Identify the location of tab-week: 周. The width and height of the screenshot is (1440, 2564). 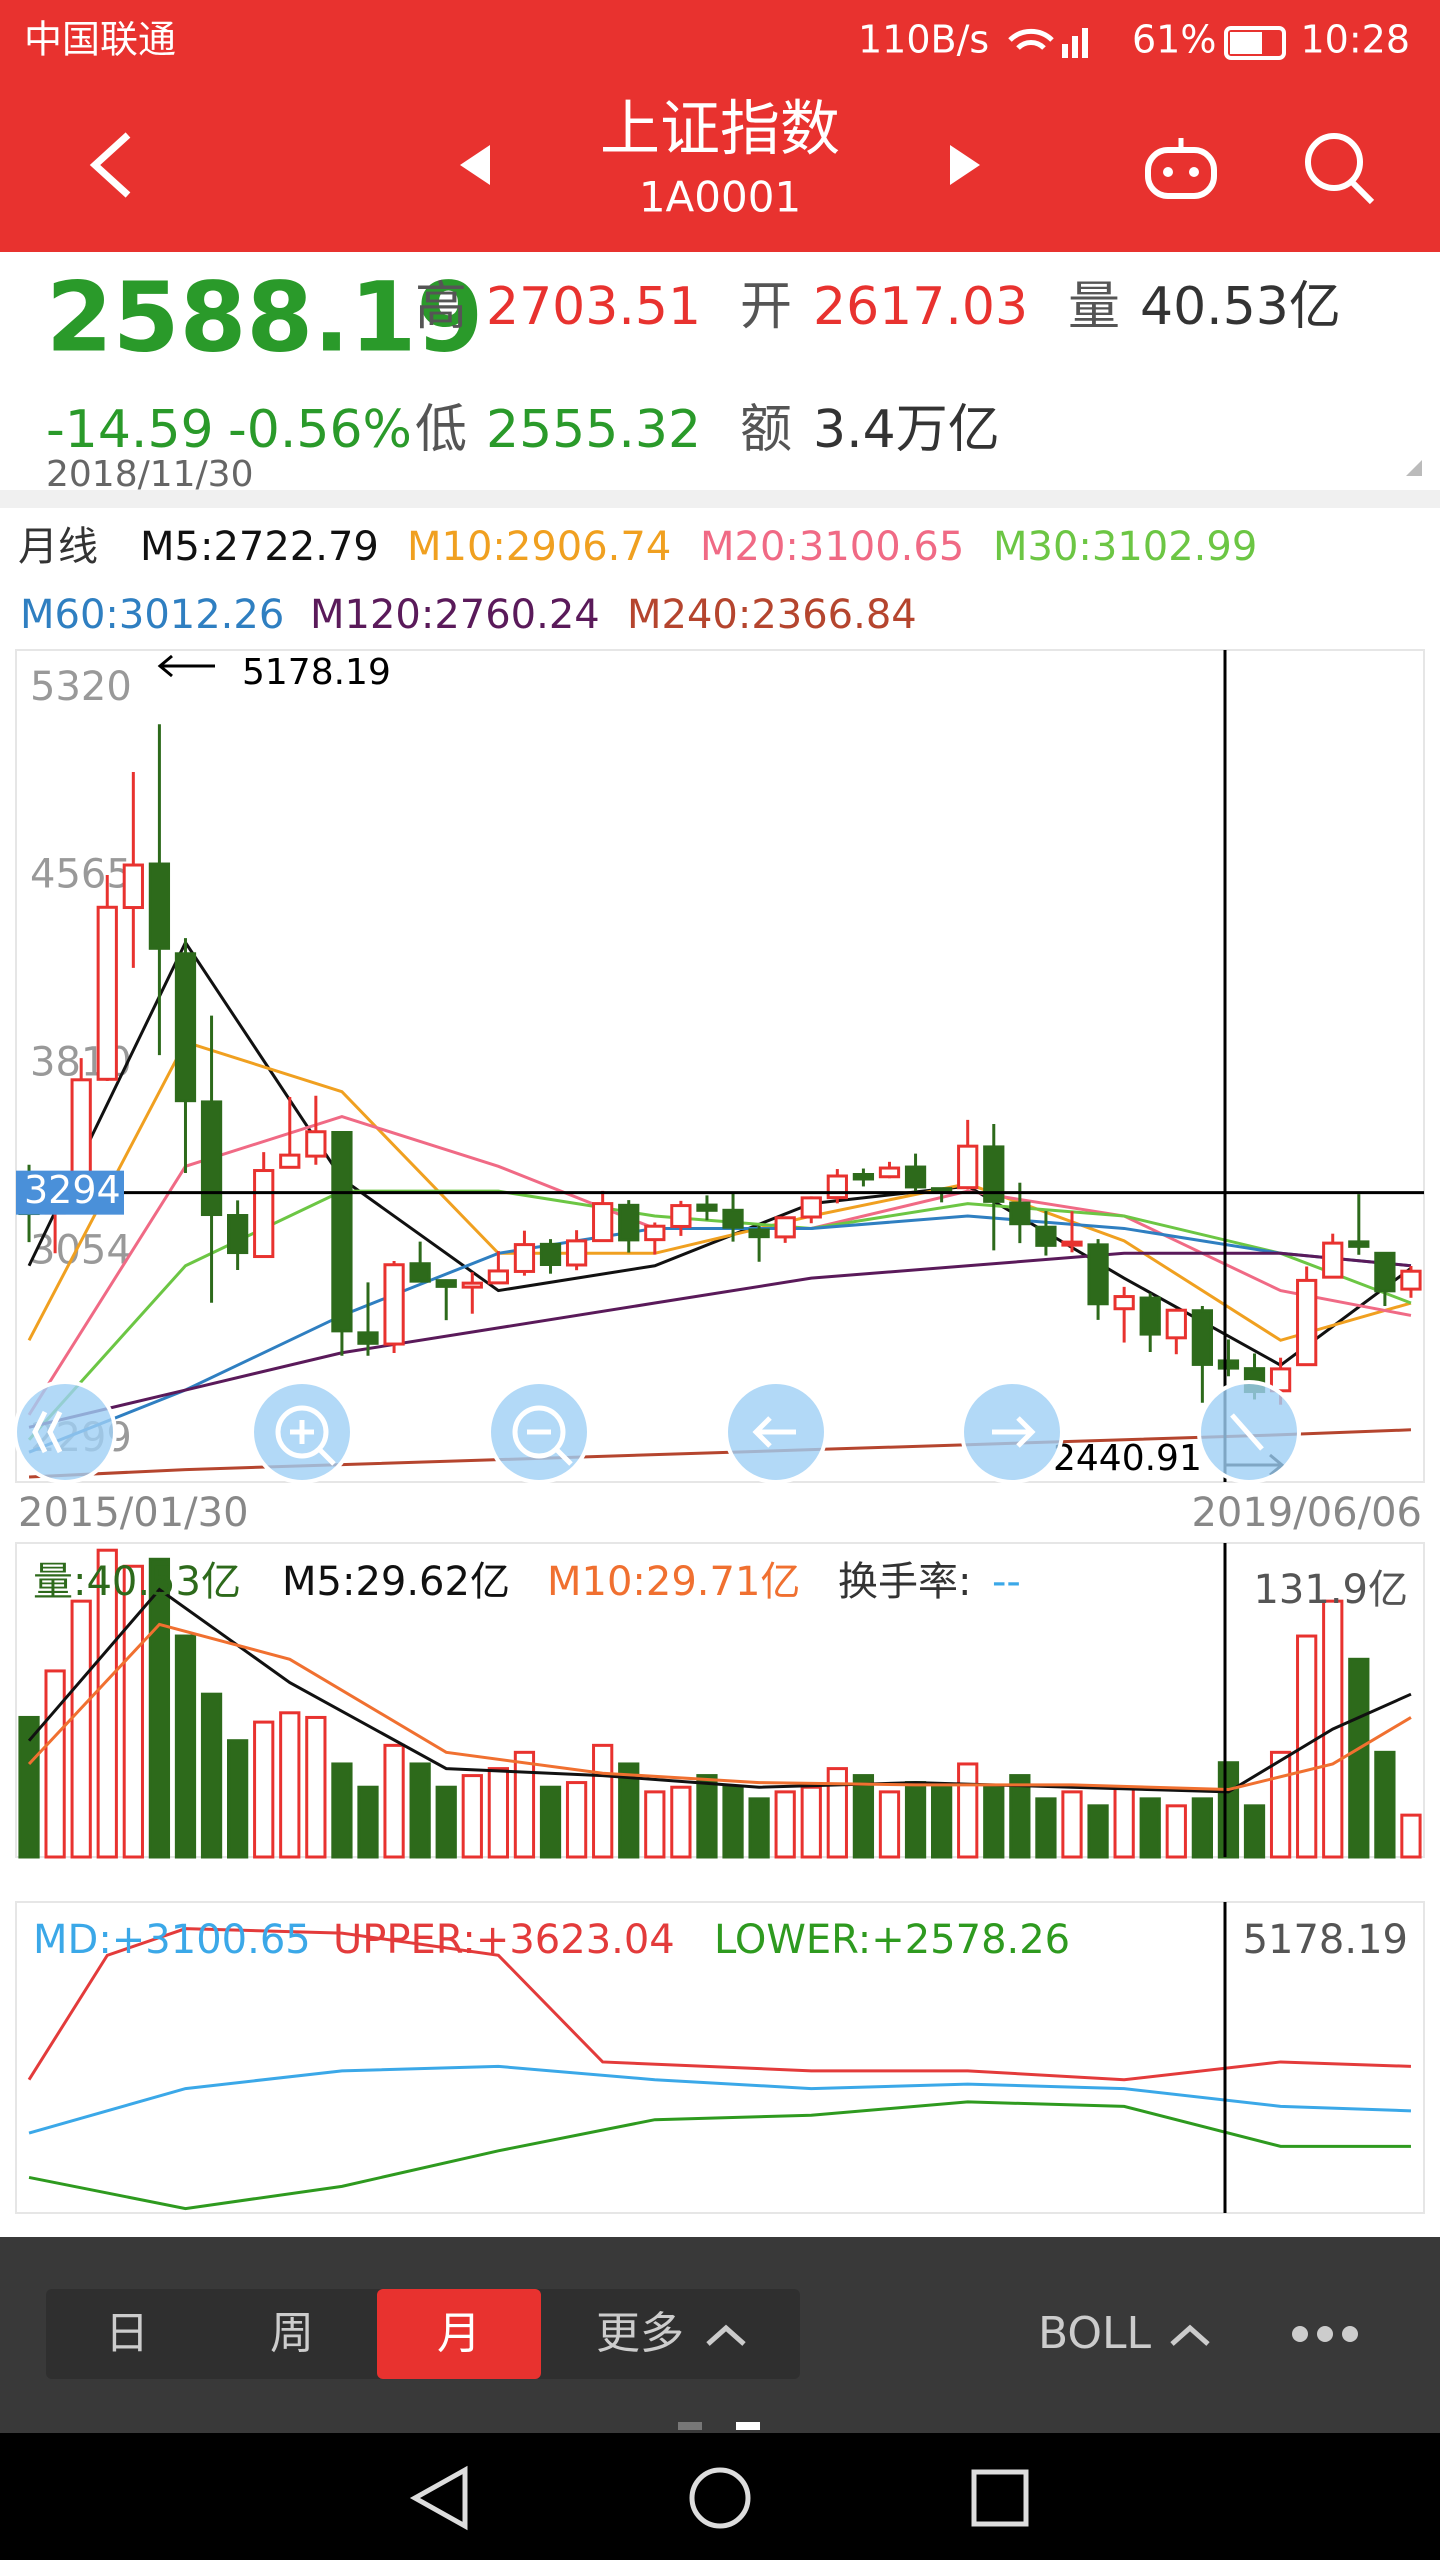
(292, 2333).